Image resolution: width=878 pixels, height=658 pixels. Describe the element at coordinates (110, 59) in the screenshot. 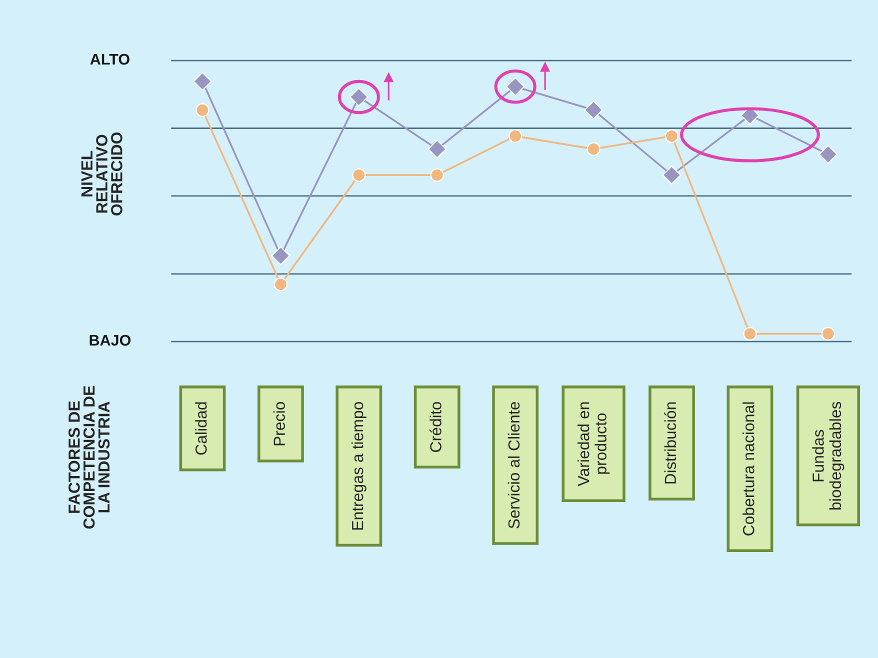

I see `ref-line-label: ALTO` at that location.